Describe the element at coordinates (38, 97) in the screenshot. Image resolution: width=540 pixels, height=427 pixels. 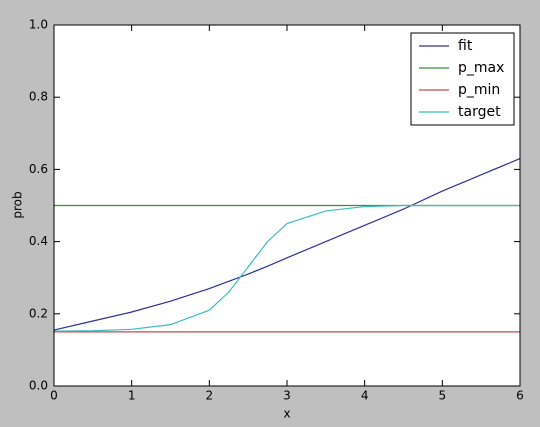
I see `y-tick-label: 0.8` at that location.